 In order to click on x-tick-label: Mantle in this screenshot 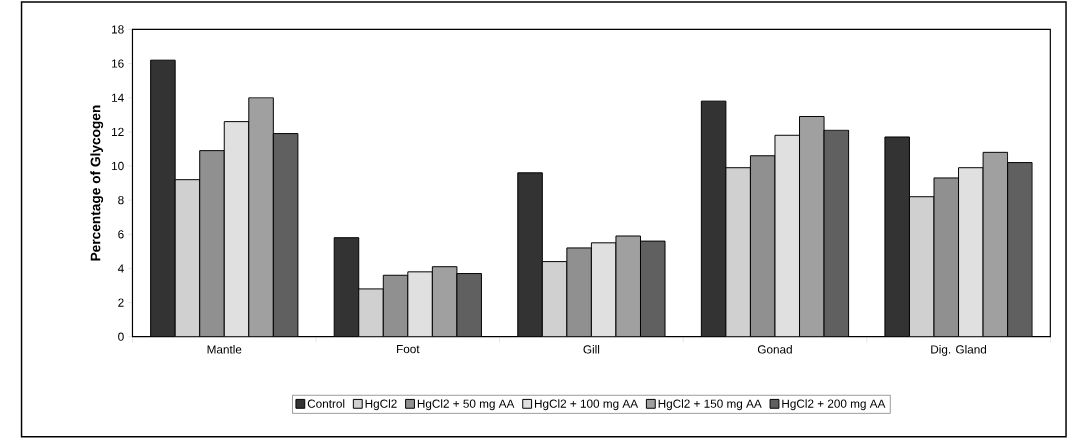, I will do `click(224, 349)`.